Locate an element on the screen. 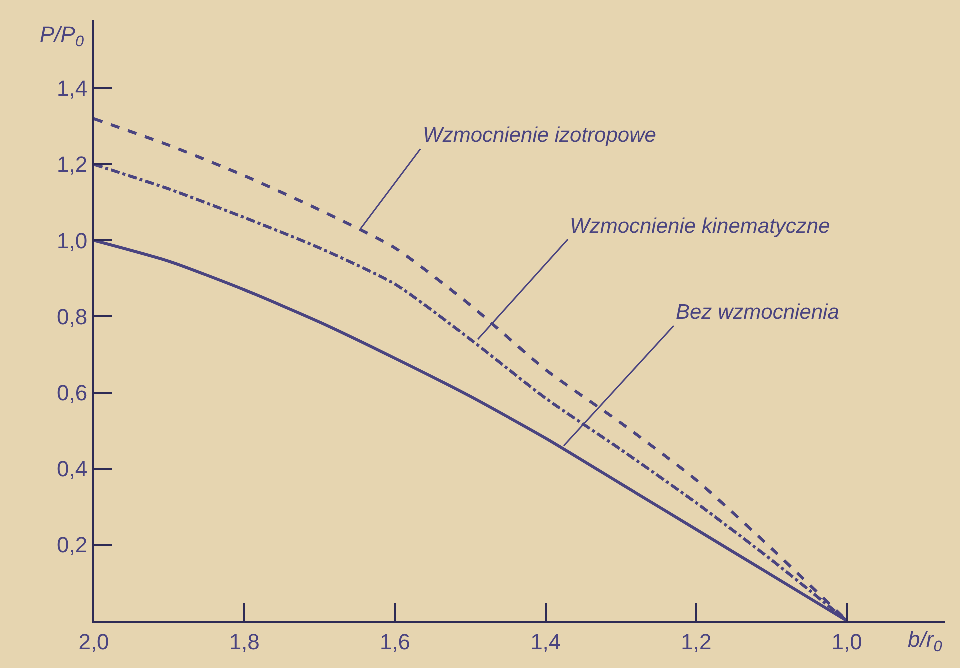 The image size is (960, 668). x-tick-label: 1,2 is located at coordinates (696, 641).